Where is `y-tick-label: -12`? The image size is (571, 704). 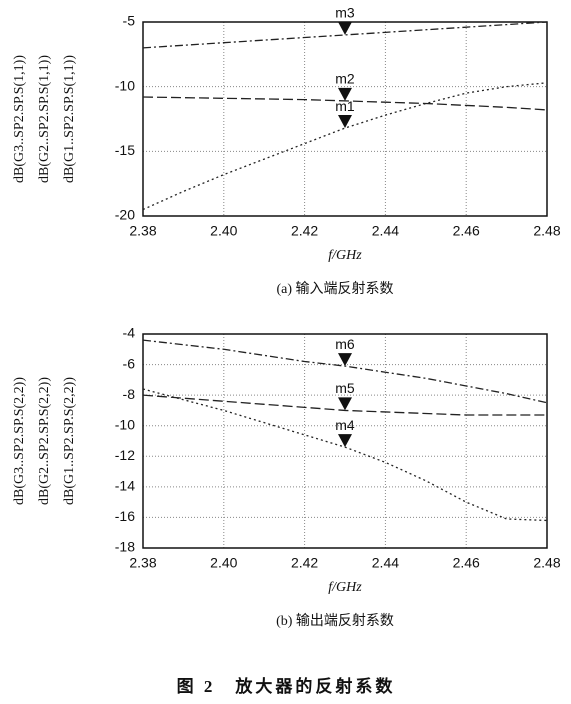 y-tick-label: -12 is located at coordinates (125, 455).